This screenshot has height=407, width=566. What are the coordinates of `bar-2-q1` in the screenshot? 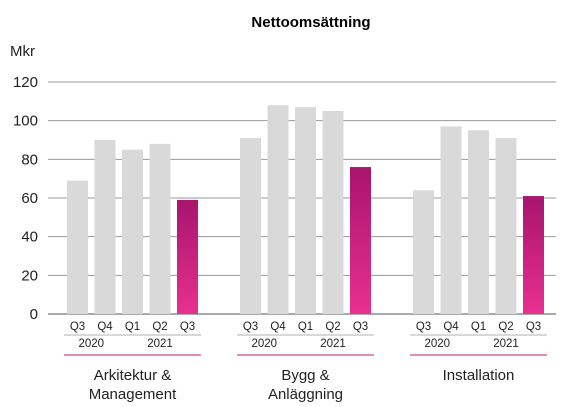 It's located at (305, 210).